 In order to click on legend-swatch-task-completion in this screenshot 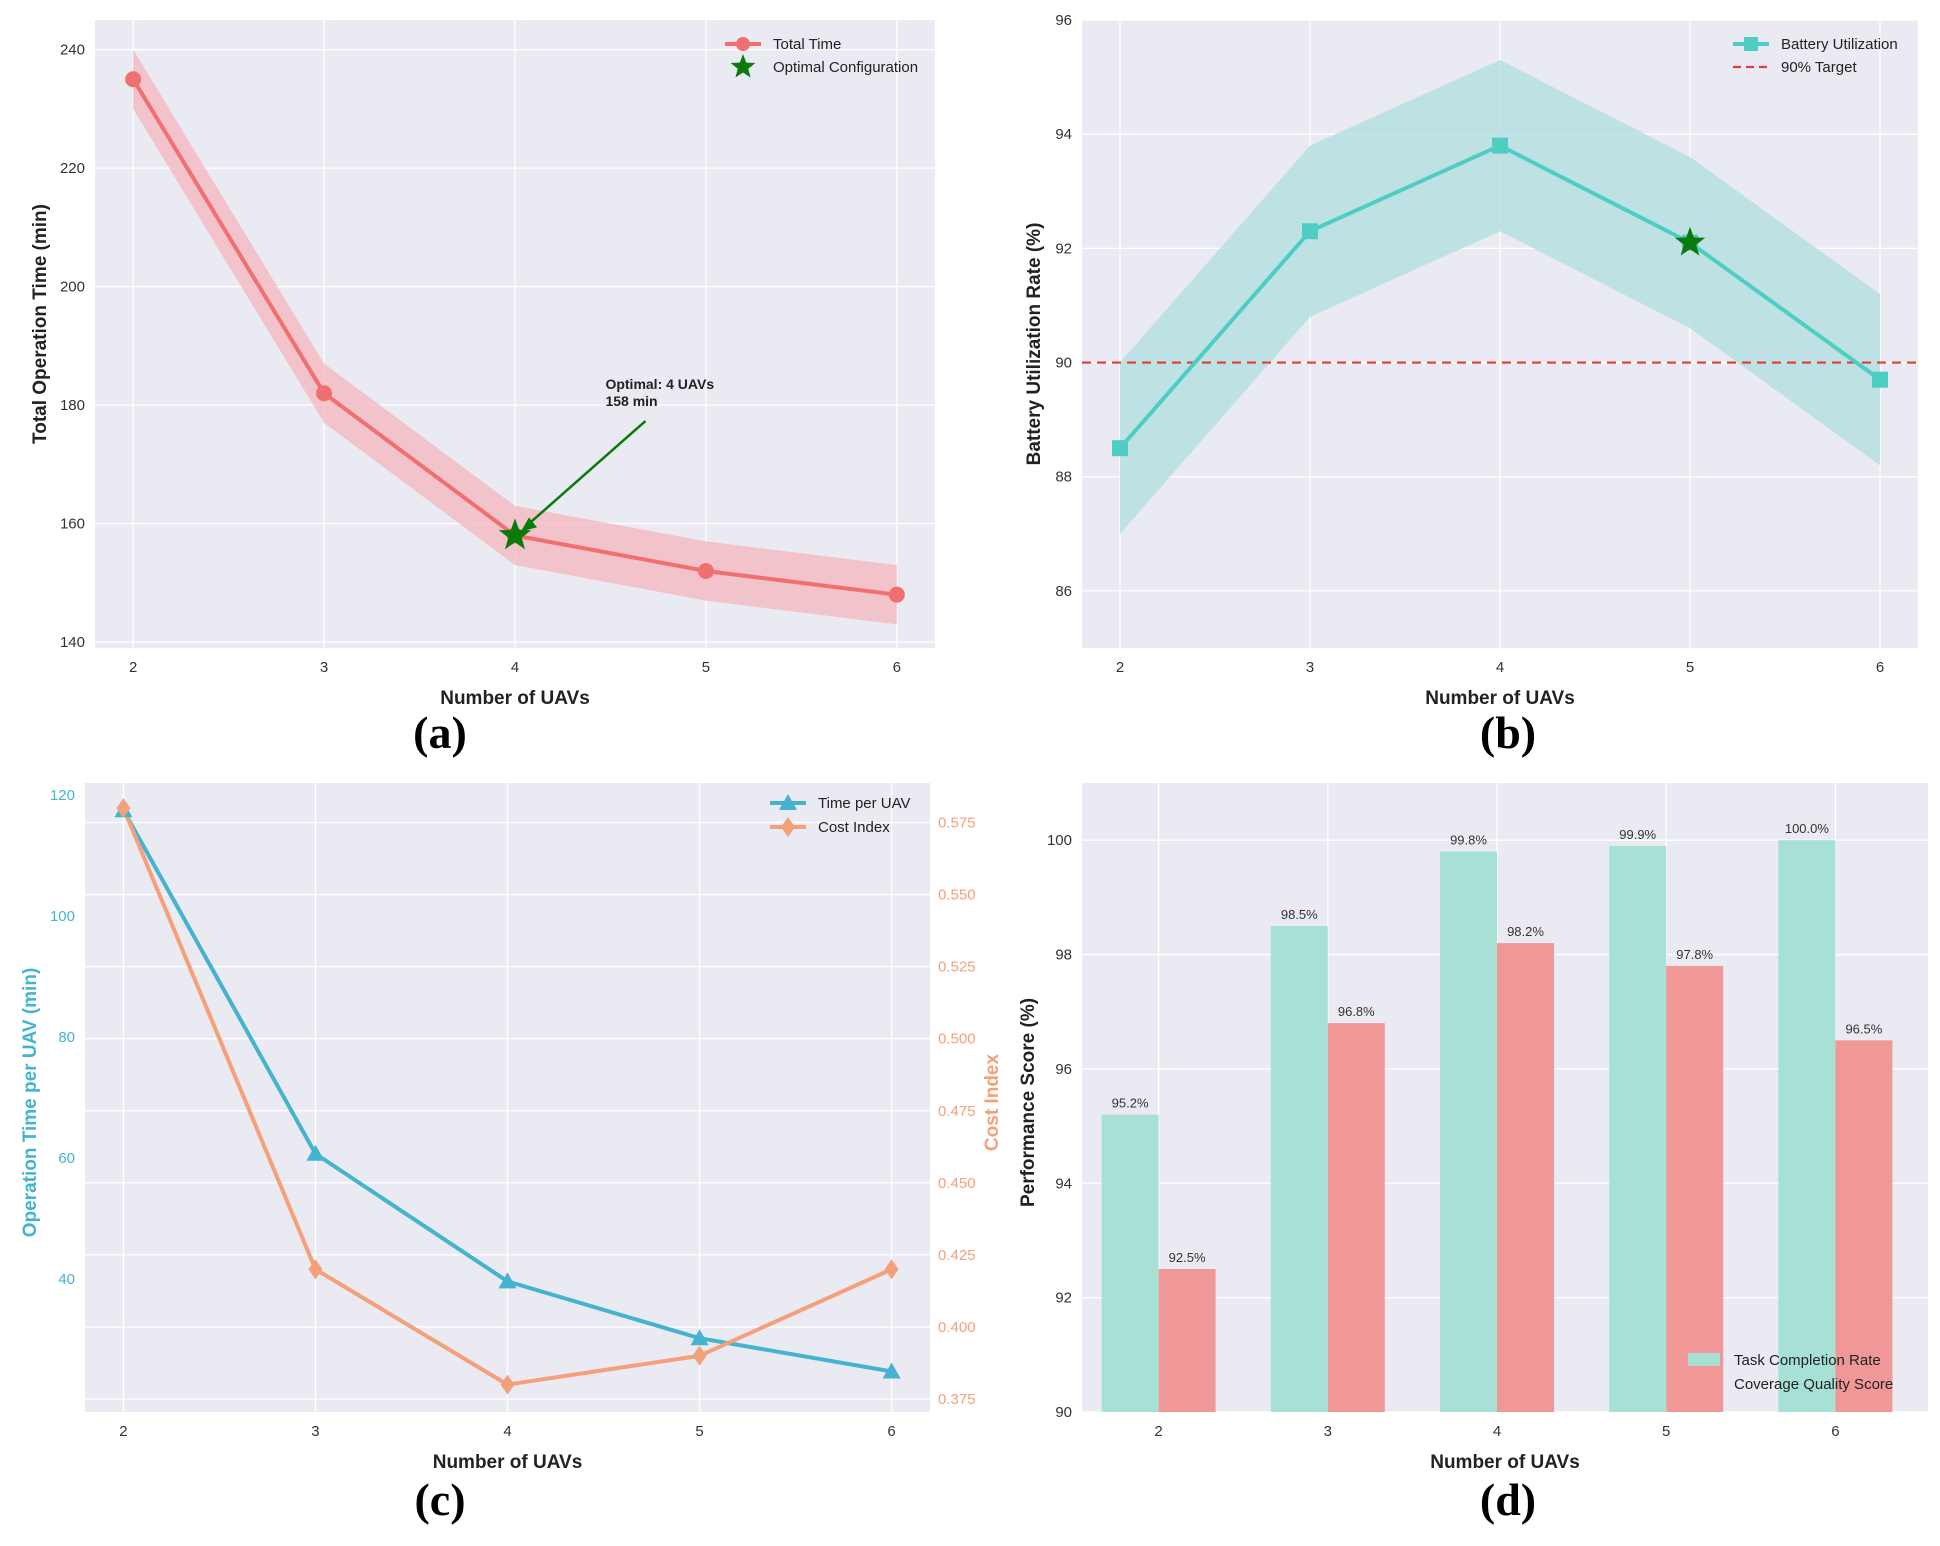, I will do `click(1704, 1359)`.